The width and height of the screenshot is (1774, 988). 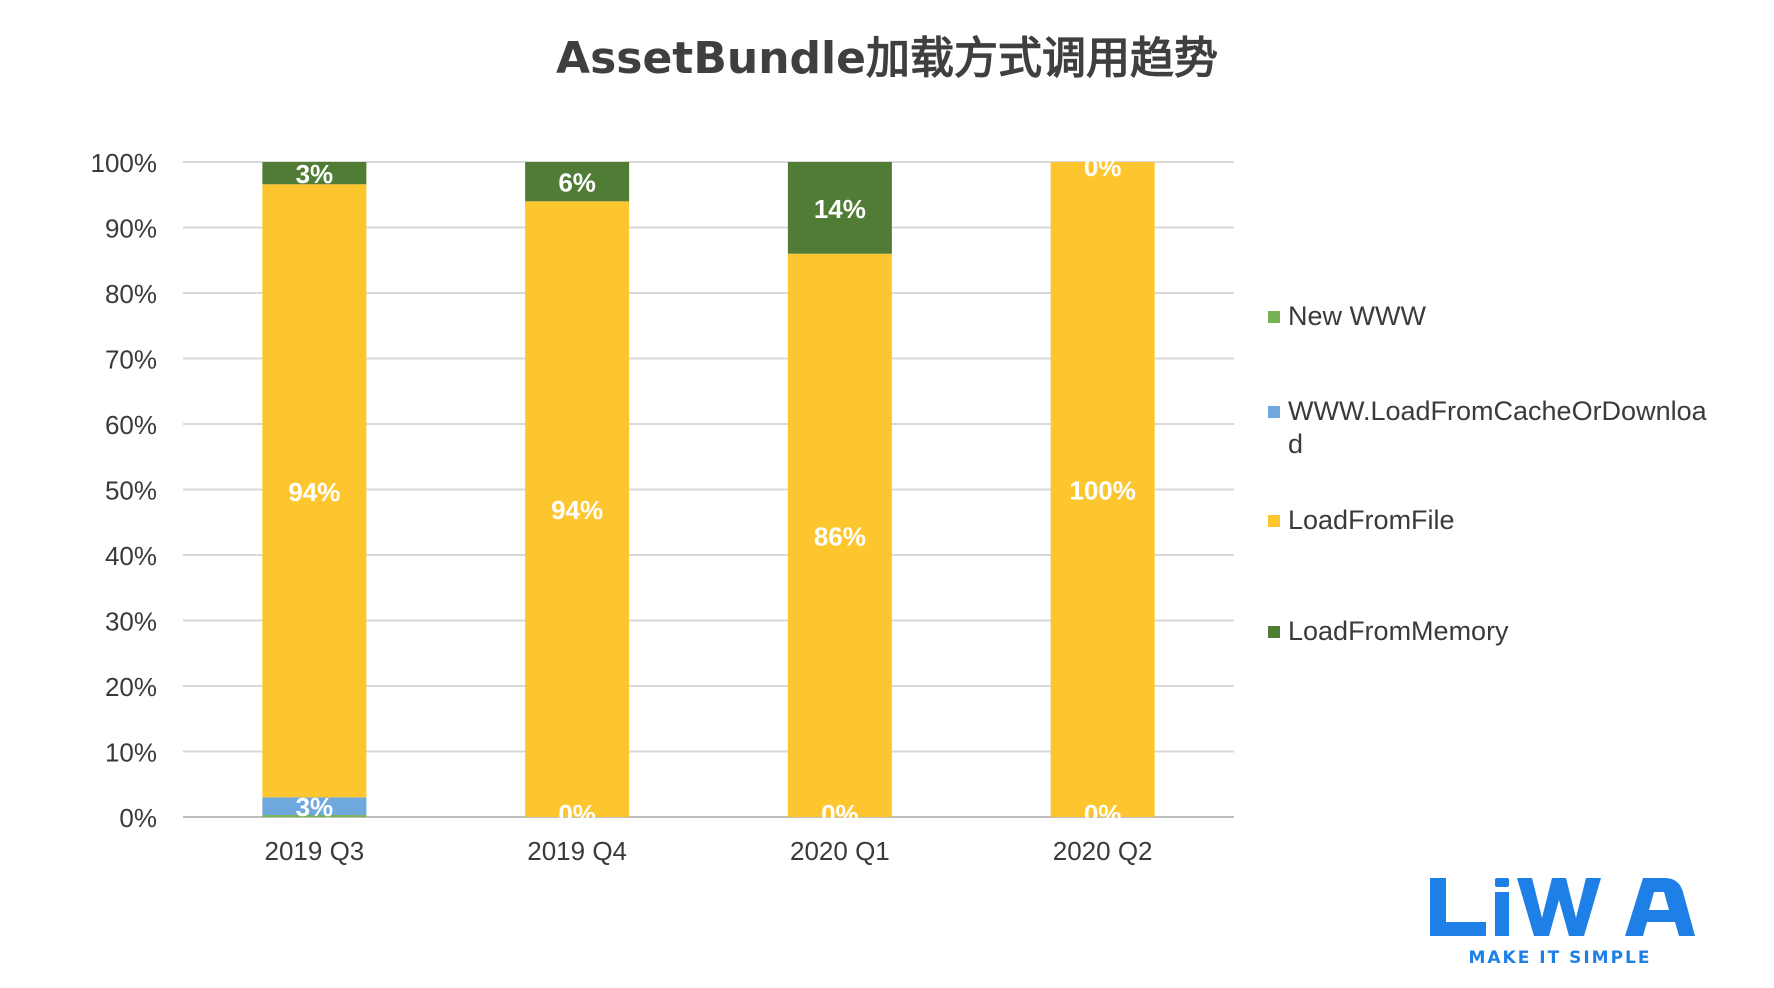 What do you see at coordinates (131, 753) in the screenshot?
I see `y-tick-label: 10%` at bounding box center [131, 753].